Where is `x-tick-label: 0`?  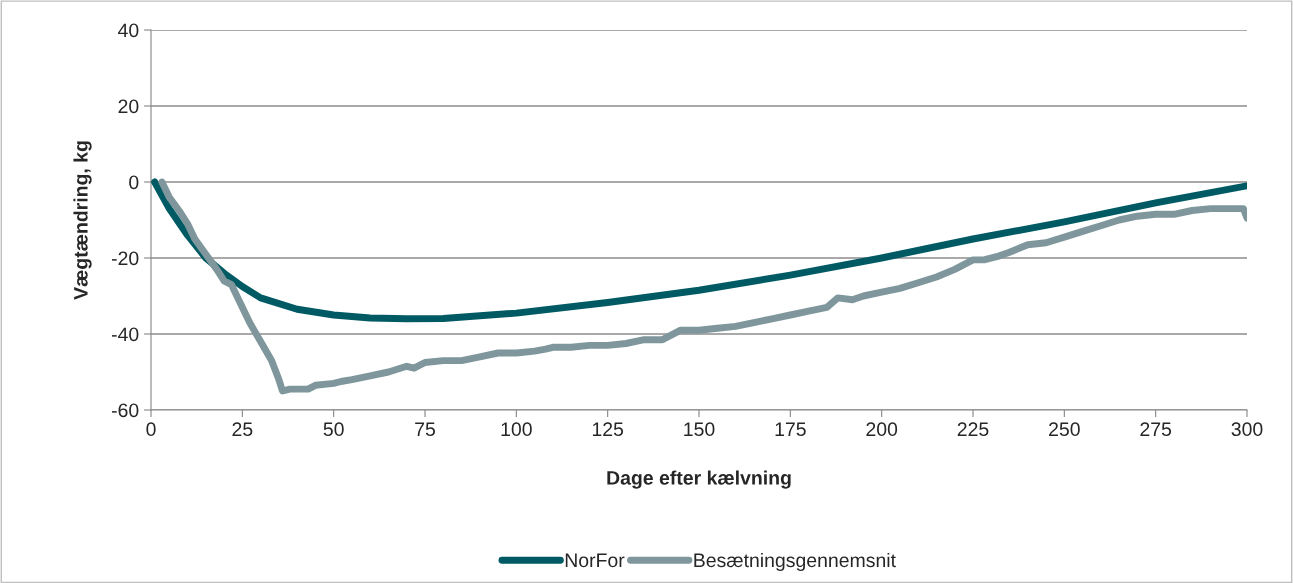 x-tick-label: 0 is located at coordinates (151, 429).